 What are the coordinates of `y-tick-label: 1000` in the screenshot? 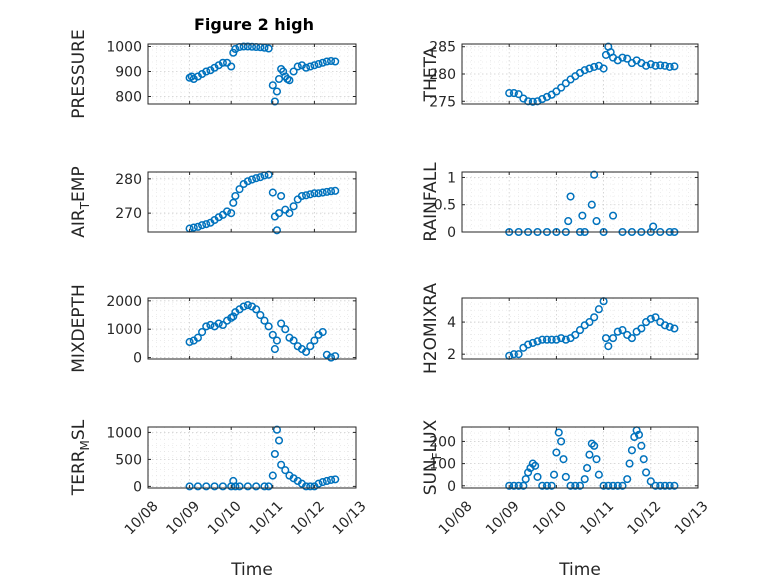 It's located at (124, 433).